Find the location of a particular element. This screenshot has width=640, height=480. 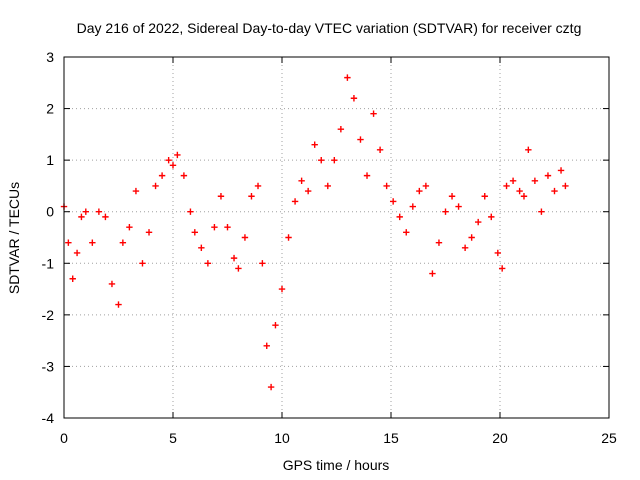

x-tick-label: 10 is located at coordinates (282, 438).